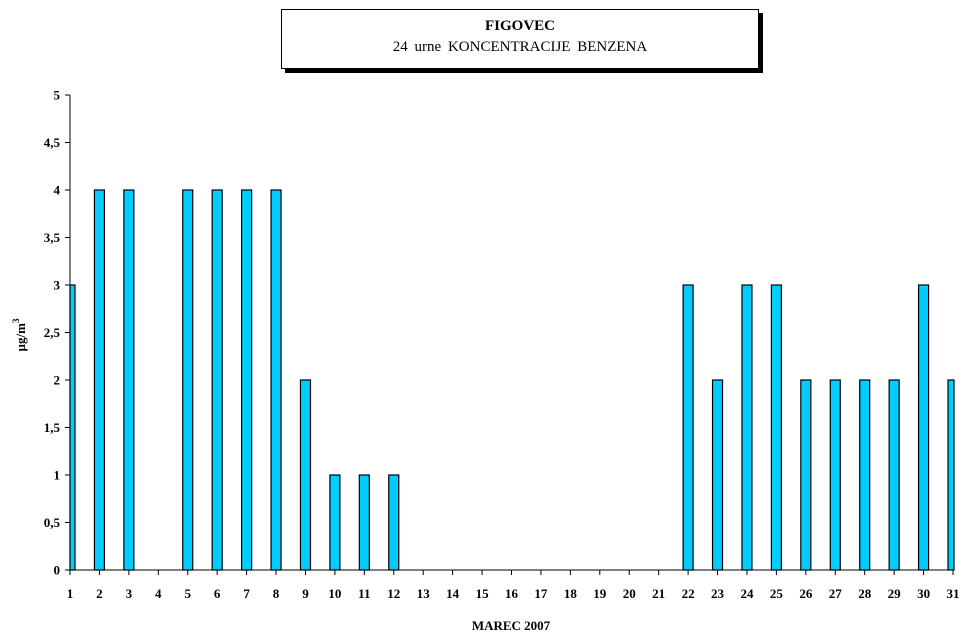 This screenshot has height=635, width=964. I want to click on x-tick-label: 26, so click(806, 593).